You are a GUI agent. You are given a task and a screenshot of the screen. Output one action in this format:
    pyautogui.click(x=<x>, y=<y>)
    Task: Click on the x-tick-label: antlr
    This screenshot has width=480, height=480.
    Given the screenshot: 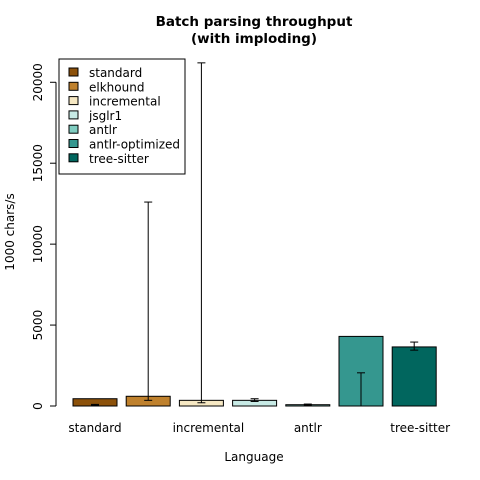 What is the action you would take?
    pyautogui.click(x=308, y=428)
    